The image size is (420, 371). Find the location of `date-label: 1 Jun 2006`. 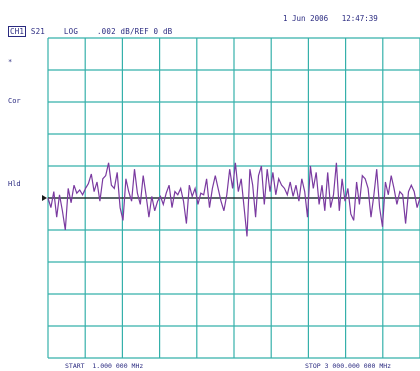

date-label: 1 Jun 2006 is located at coordinates (306, 18).